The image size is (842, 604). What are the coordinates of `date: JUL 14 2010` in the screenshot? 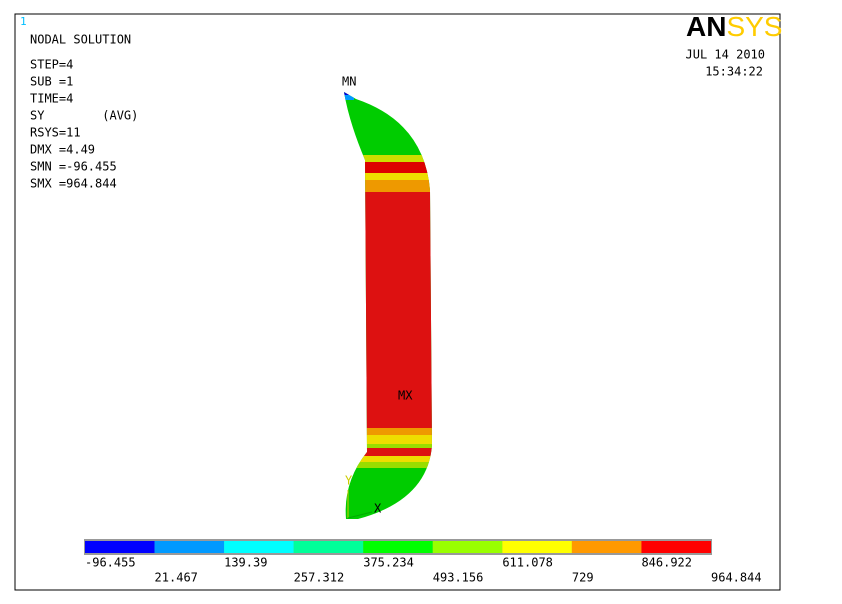 It's located at (725, 55).